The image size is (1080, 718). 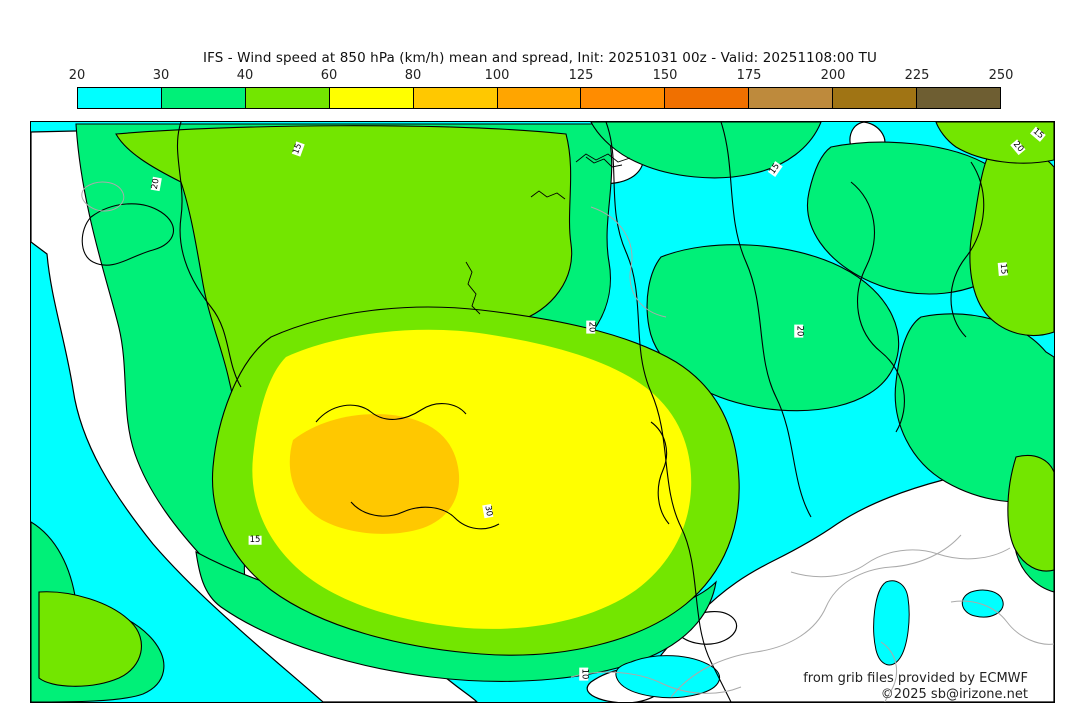 What do you see at coordinates (329, 75) in the screenshot?
I see `colorbar-tick: 60` at bounding box center [329, 75].